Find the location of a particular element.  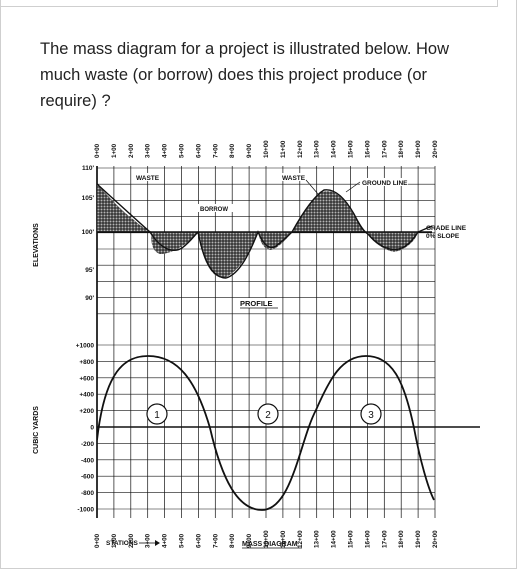

elevation-tick-label: 105' is located at coordinates (88, 198).